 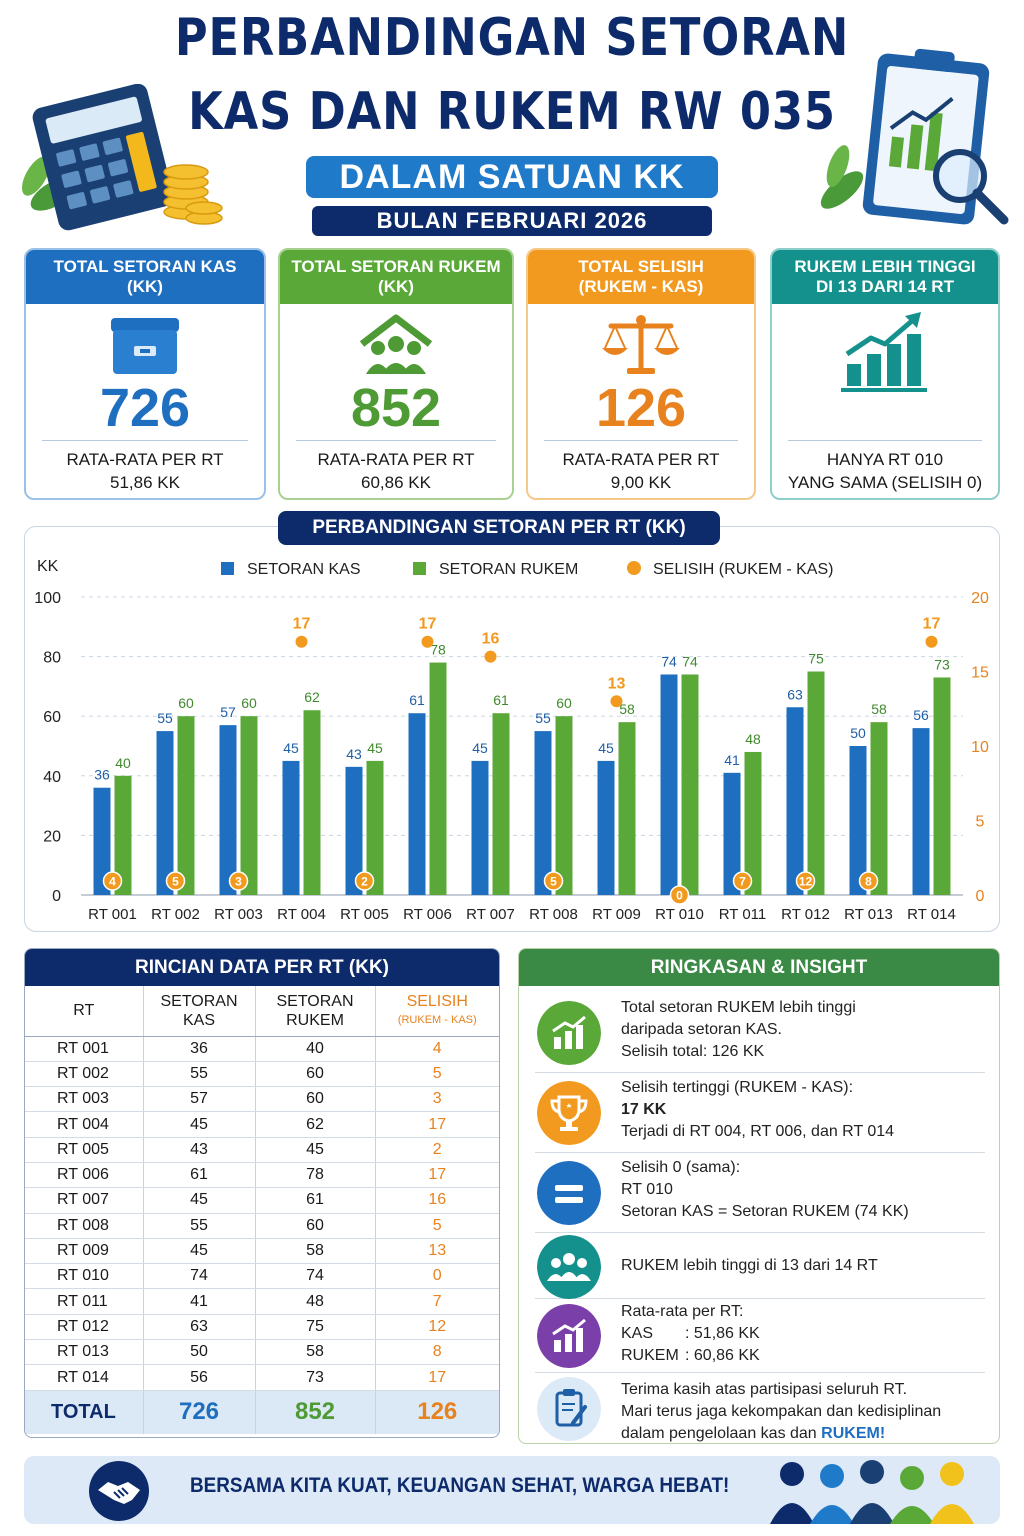 I want to click on data-label-kas: 43, so click(x=354, y=754).